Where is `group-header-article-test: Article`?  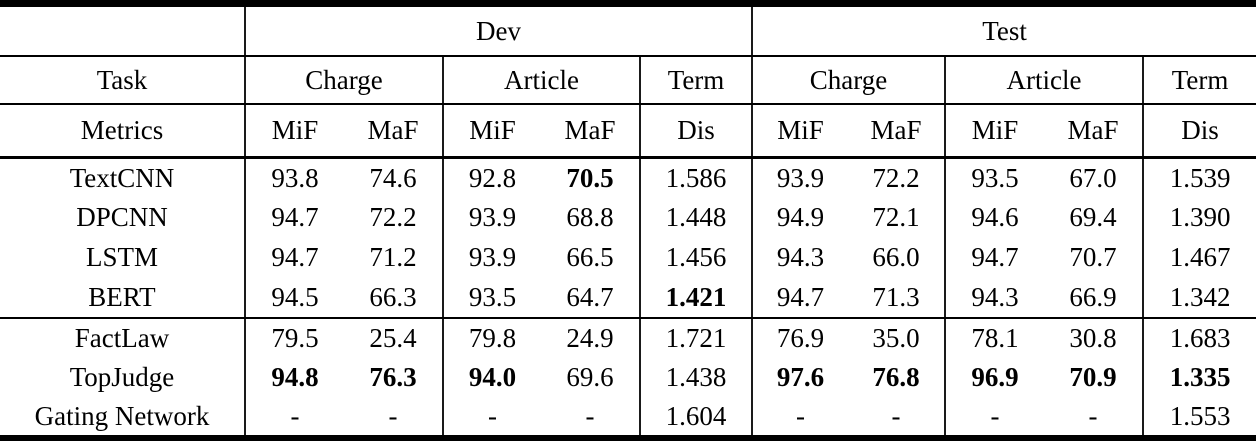 group-header-article-test: Article is located at coordinates (1044, 80).